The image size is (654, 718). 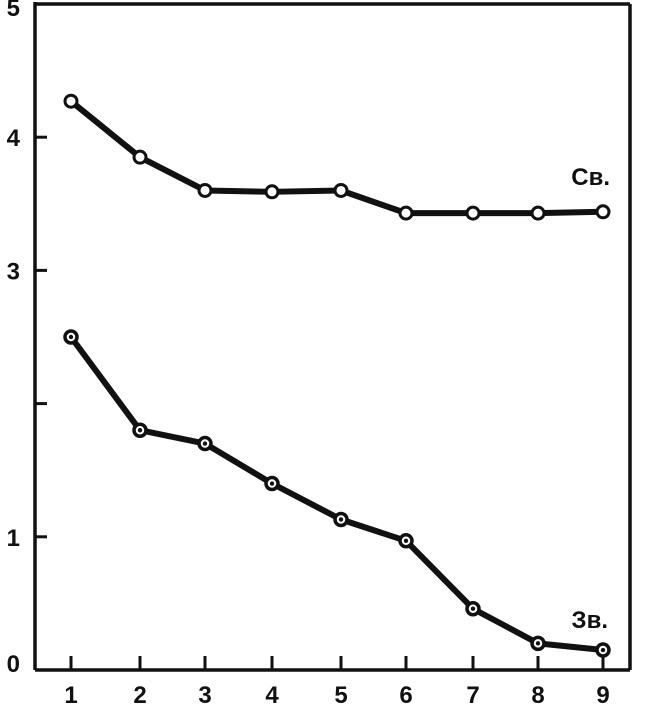 I want to click on x-axis-ticks: 1 2 3 4 5 6 7 8 9, so click(x=337, y=682).